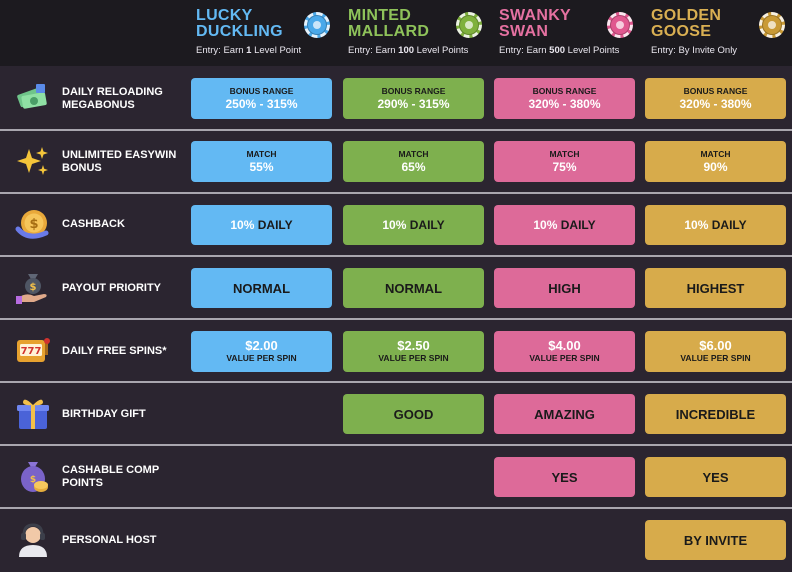 The height and width of the screenshot is (572, 792). Describe the element at coordinates (33, 162) in the screenshot. I see `sparkles-icon` at that location.